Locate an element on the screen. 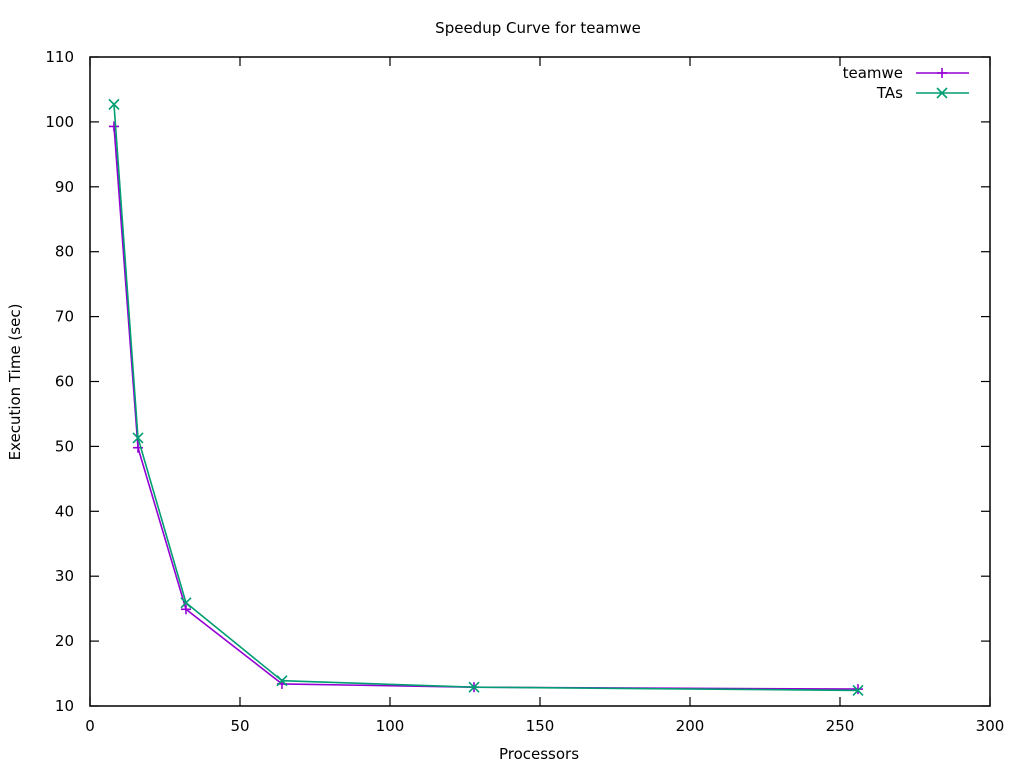  y-axis-label: Execution Time (sec) is located at coordinates (15, 382).